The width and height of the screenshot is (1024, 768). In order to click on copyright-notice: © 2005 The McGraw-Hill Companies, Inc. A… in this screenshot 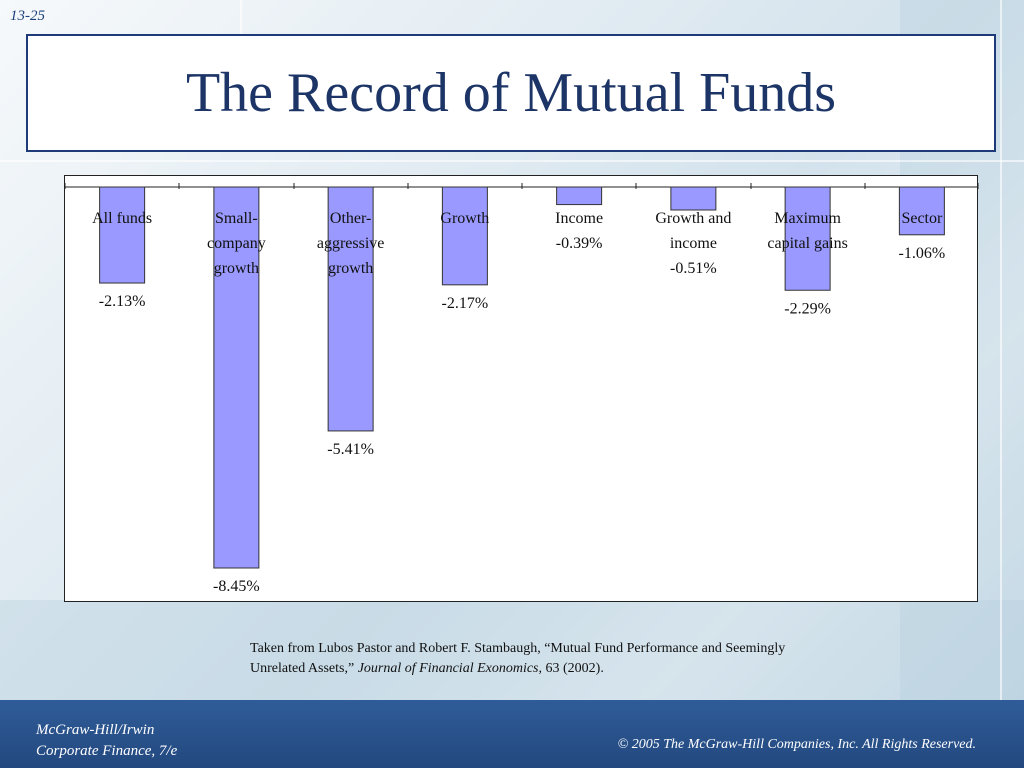, I will do `click(796, 744)`.